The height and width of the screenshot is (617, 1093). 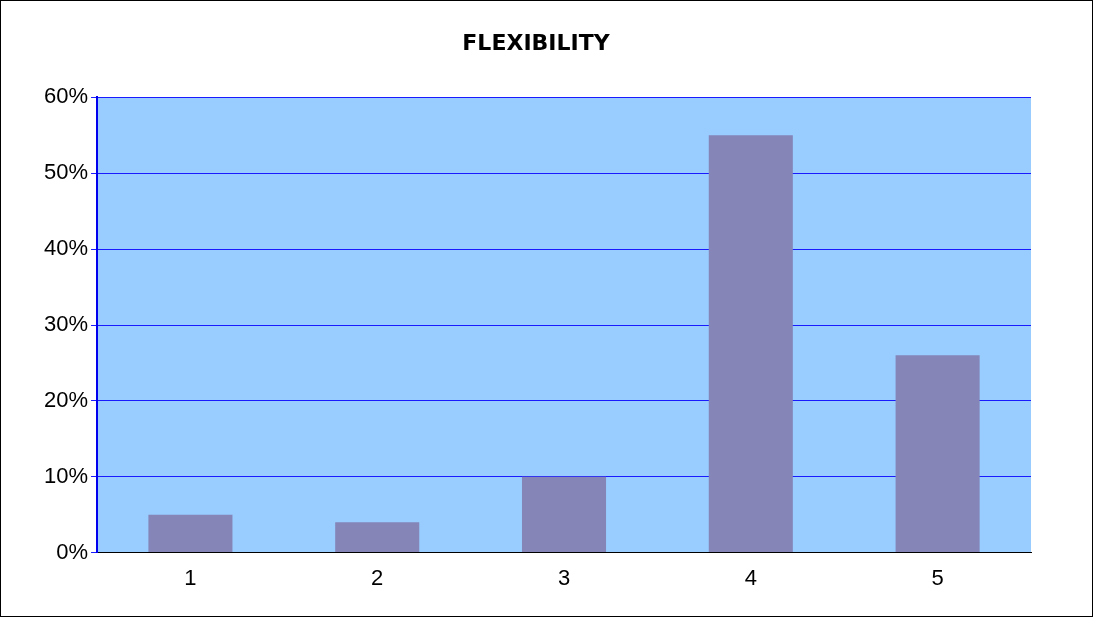 What do you see at coordinates (66, 172) in the screenshot?
I see `y-tick-label: 50%` at bounding box center [66, 172].